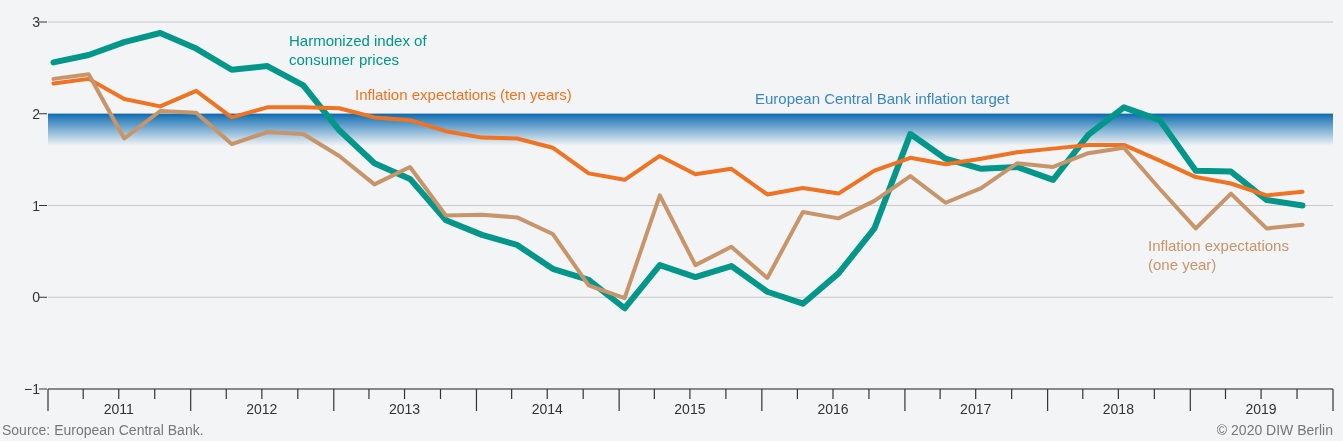 This screenshot has height=441, width=1343. What do you see at coordinates (36, 205) in the screenshot?
I see `y-tick-label: 1` at bounding box center [36, 205].